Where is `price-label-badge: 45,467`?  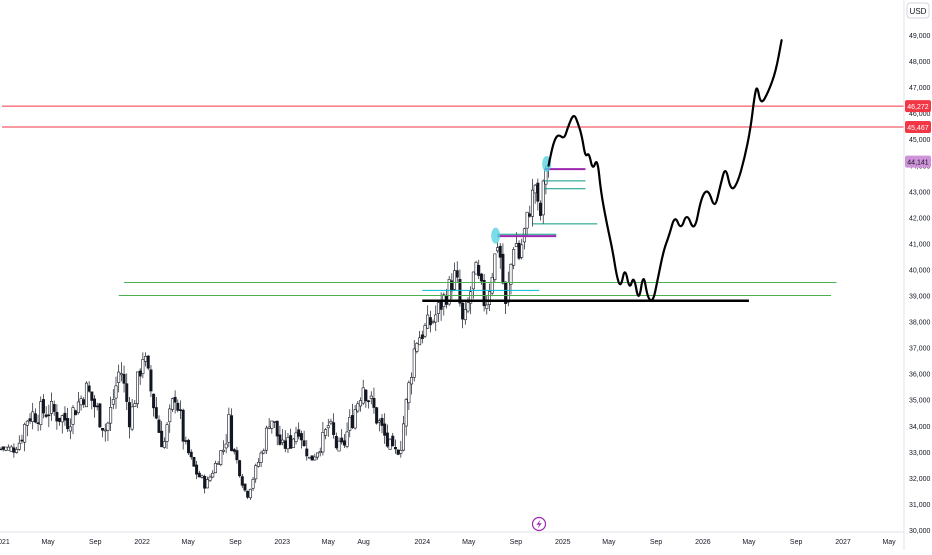
price-label-badge: 45,467 is located at coordinates (918, 127).